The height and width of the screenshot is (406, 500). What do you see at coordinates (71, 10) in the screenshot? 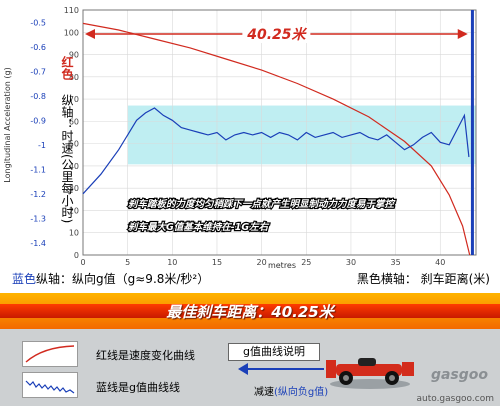
I see `speed-tick-label: 110` at bounding box center [71, 10].